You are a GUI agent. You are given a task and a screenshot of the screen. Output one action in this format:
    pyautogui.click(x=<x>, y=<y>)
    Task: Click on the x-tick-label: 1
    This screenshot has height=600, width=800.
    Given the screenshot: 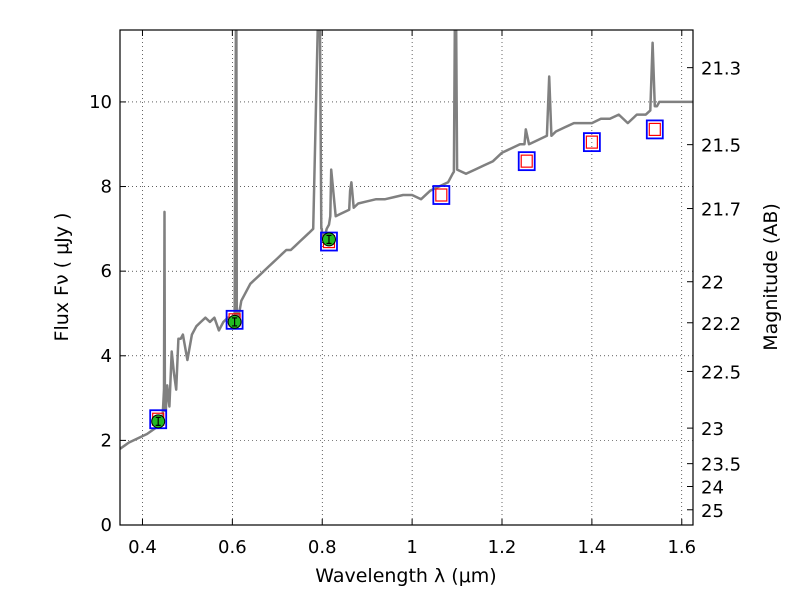 What is the action you would take?
    pyautogui.click(x=411, y=547)
    